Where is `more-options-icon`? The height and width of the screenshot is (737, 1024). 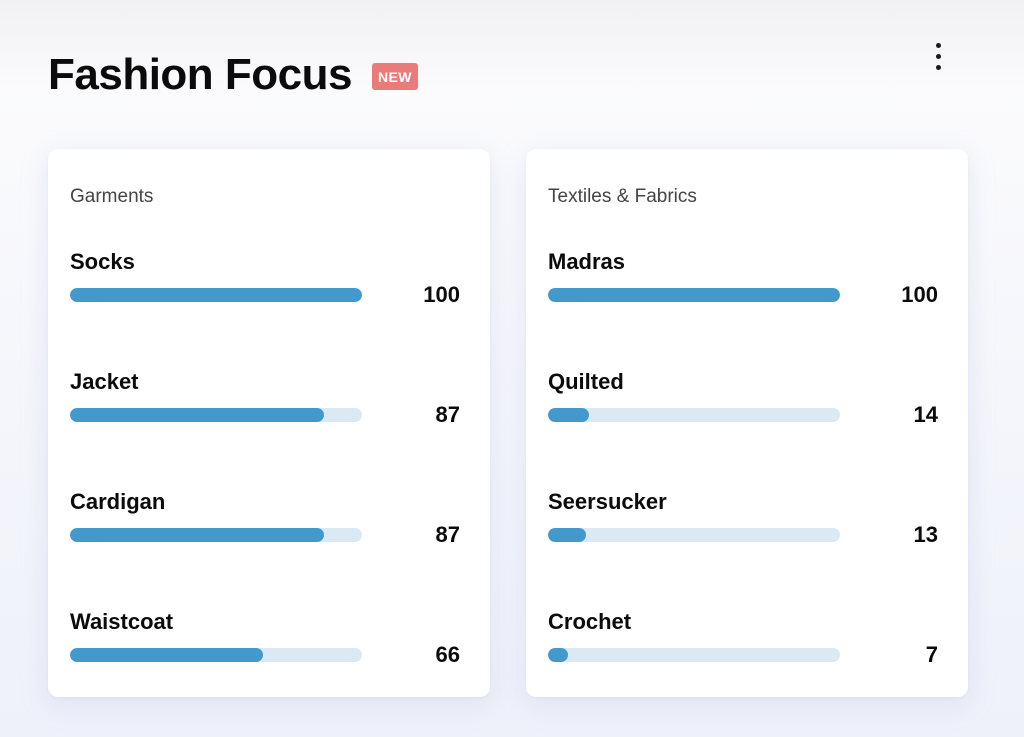 more-options-icon is located at coordinates (938, 56).